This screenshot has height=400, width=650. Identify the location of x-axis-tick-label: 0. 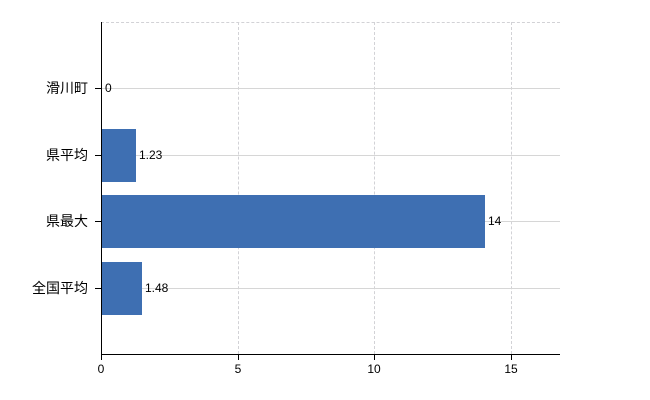
(101, 369).